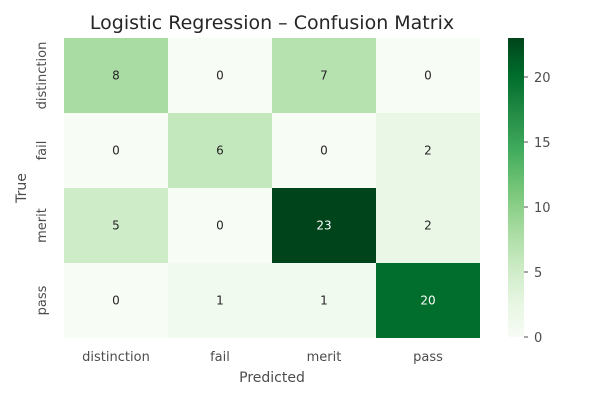  What do you see at coordinates (516, 187) in the screenshot?
I see `colorbar` at bounding box center [516, 187].